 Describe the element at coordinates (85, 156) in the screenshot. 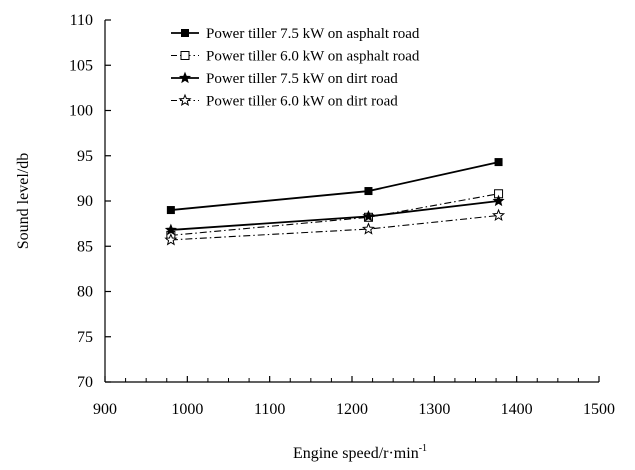

I see `y-tick-label: 95` at that location.